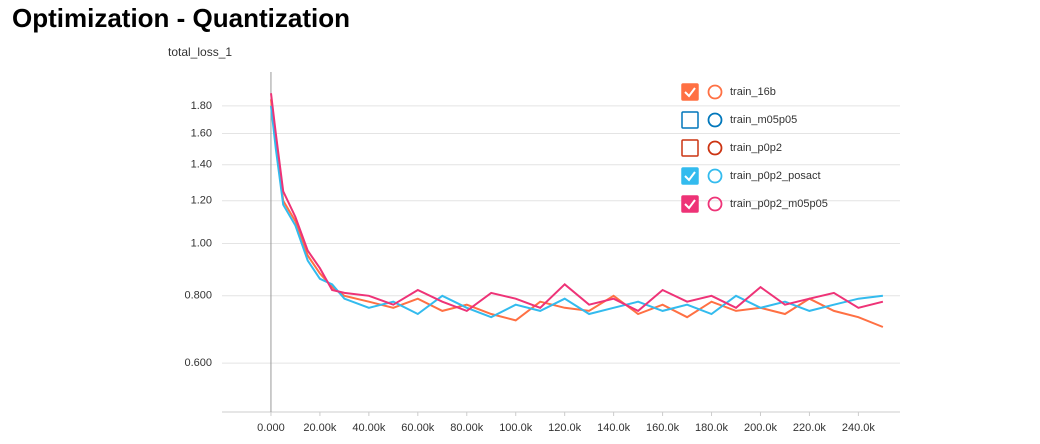 The width and height of the screenshot is (1040, 444). I want to click on y-tick-label: 0.800, so click(198, 296).